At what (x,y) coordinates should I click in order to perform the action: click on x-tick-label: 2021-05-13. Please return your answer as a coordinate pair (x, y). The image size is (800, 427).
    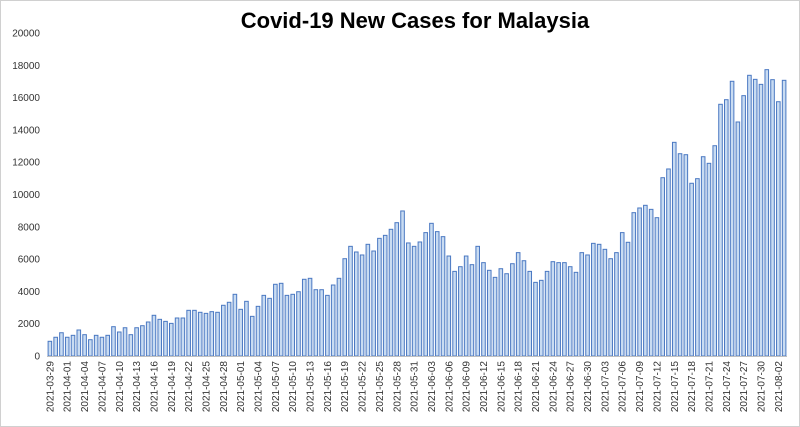
    Looking at the image, I should click on (311, 387).